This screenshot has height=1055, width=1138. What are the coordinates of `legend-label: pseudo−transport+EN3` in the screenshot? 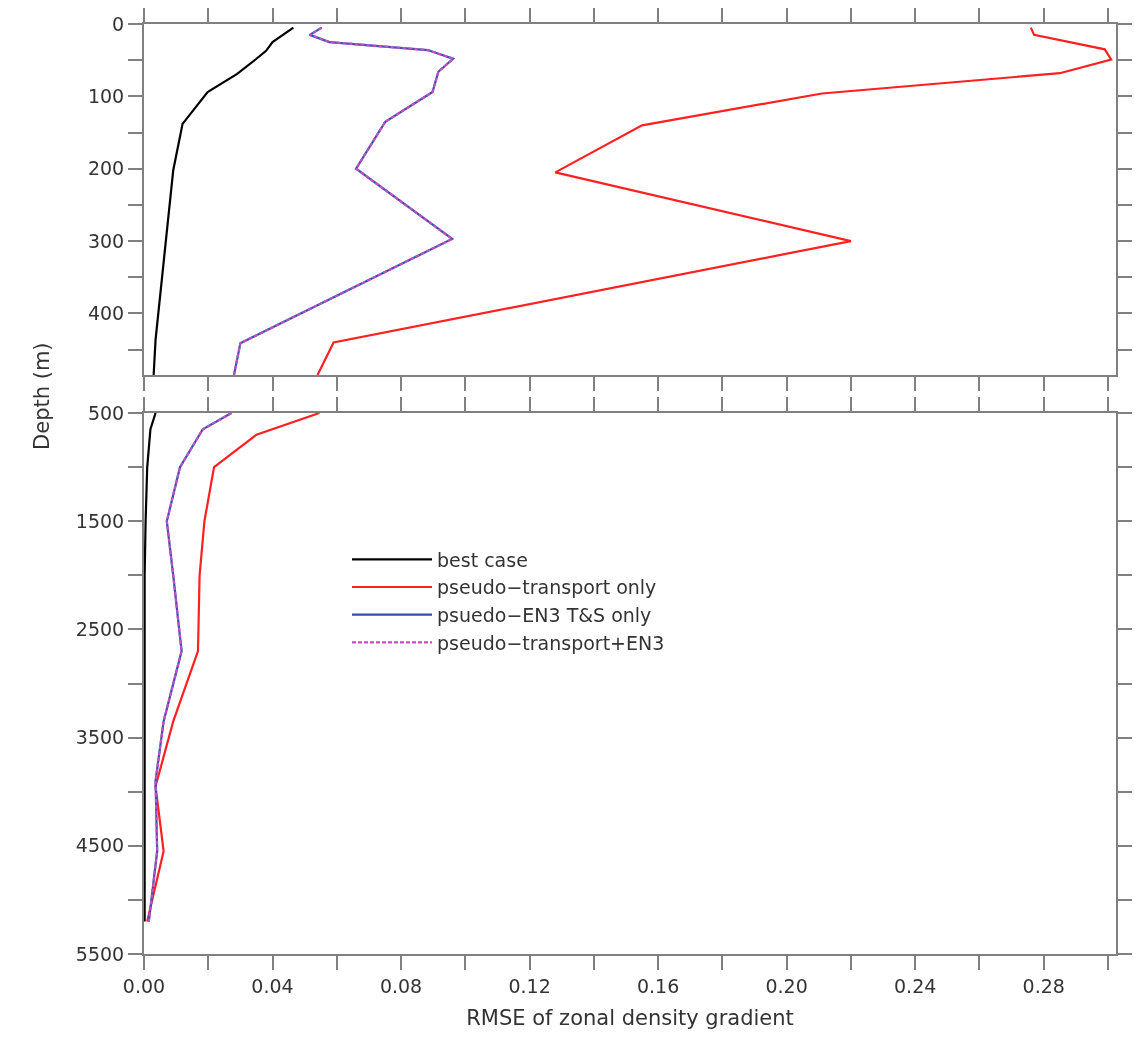 It's located at (551, 642).